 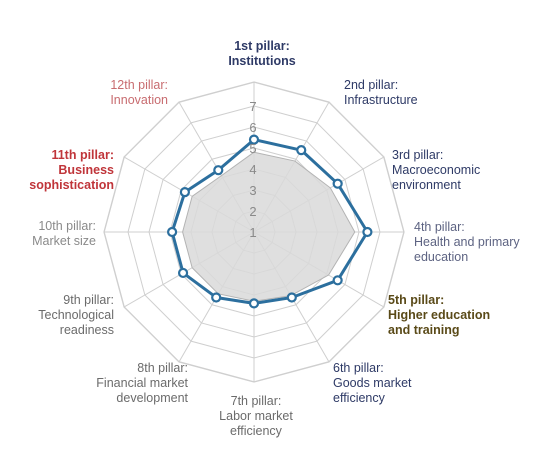 I want to click on tick-label: 4, so click(x=252, y=169).